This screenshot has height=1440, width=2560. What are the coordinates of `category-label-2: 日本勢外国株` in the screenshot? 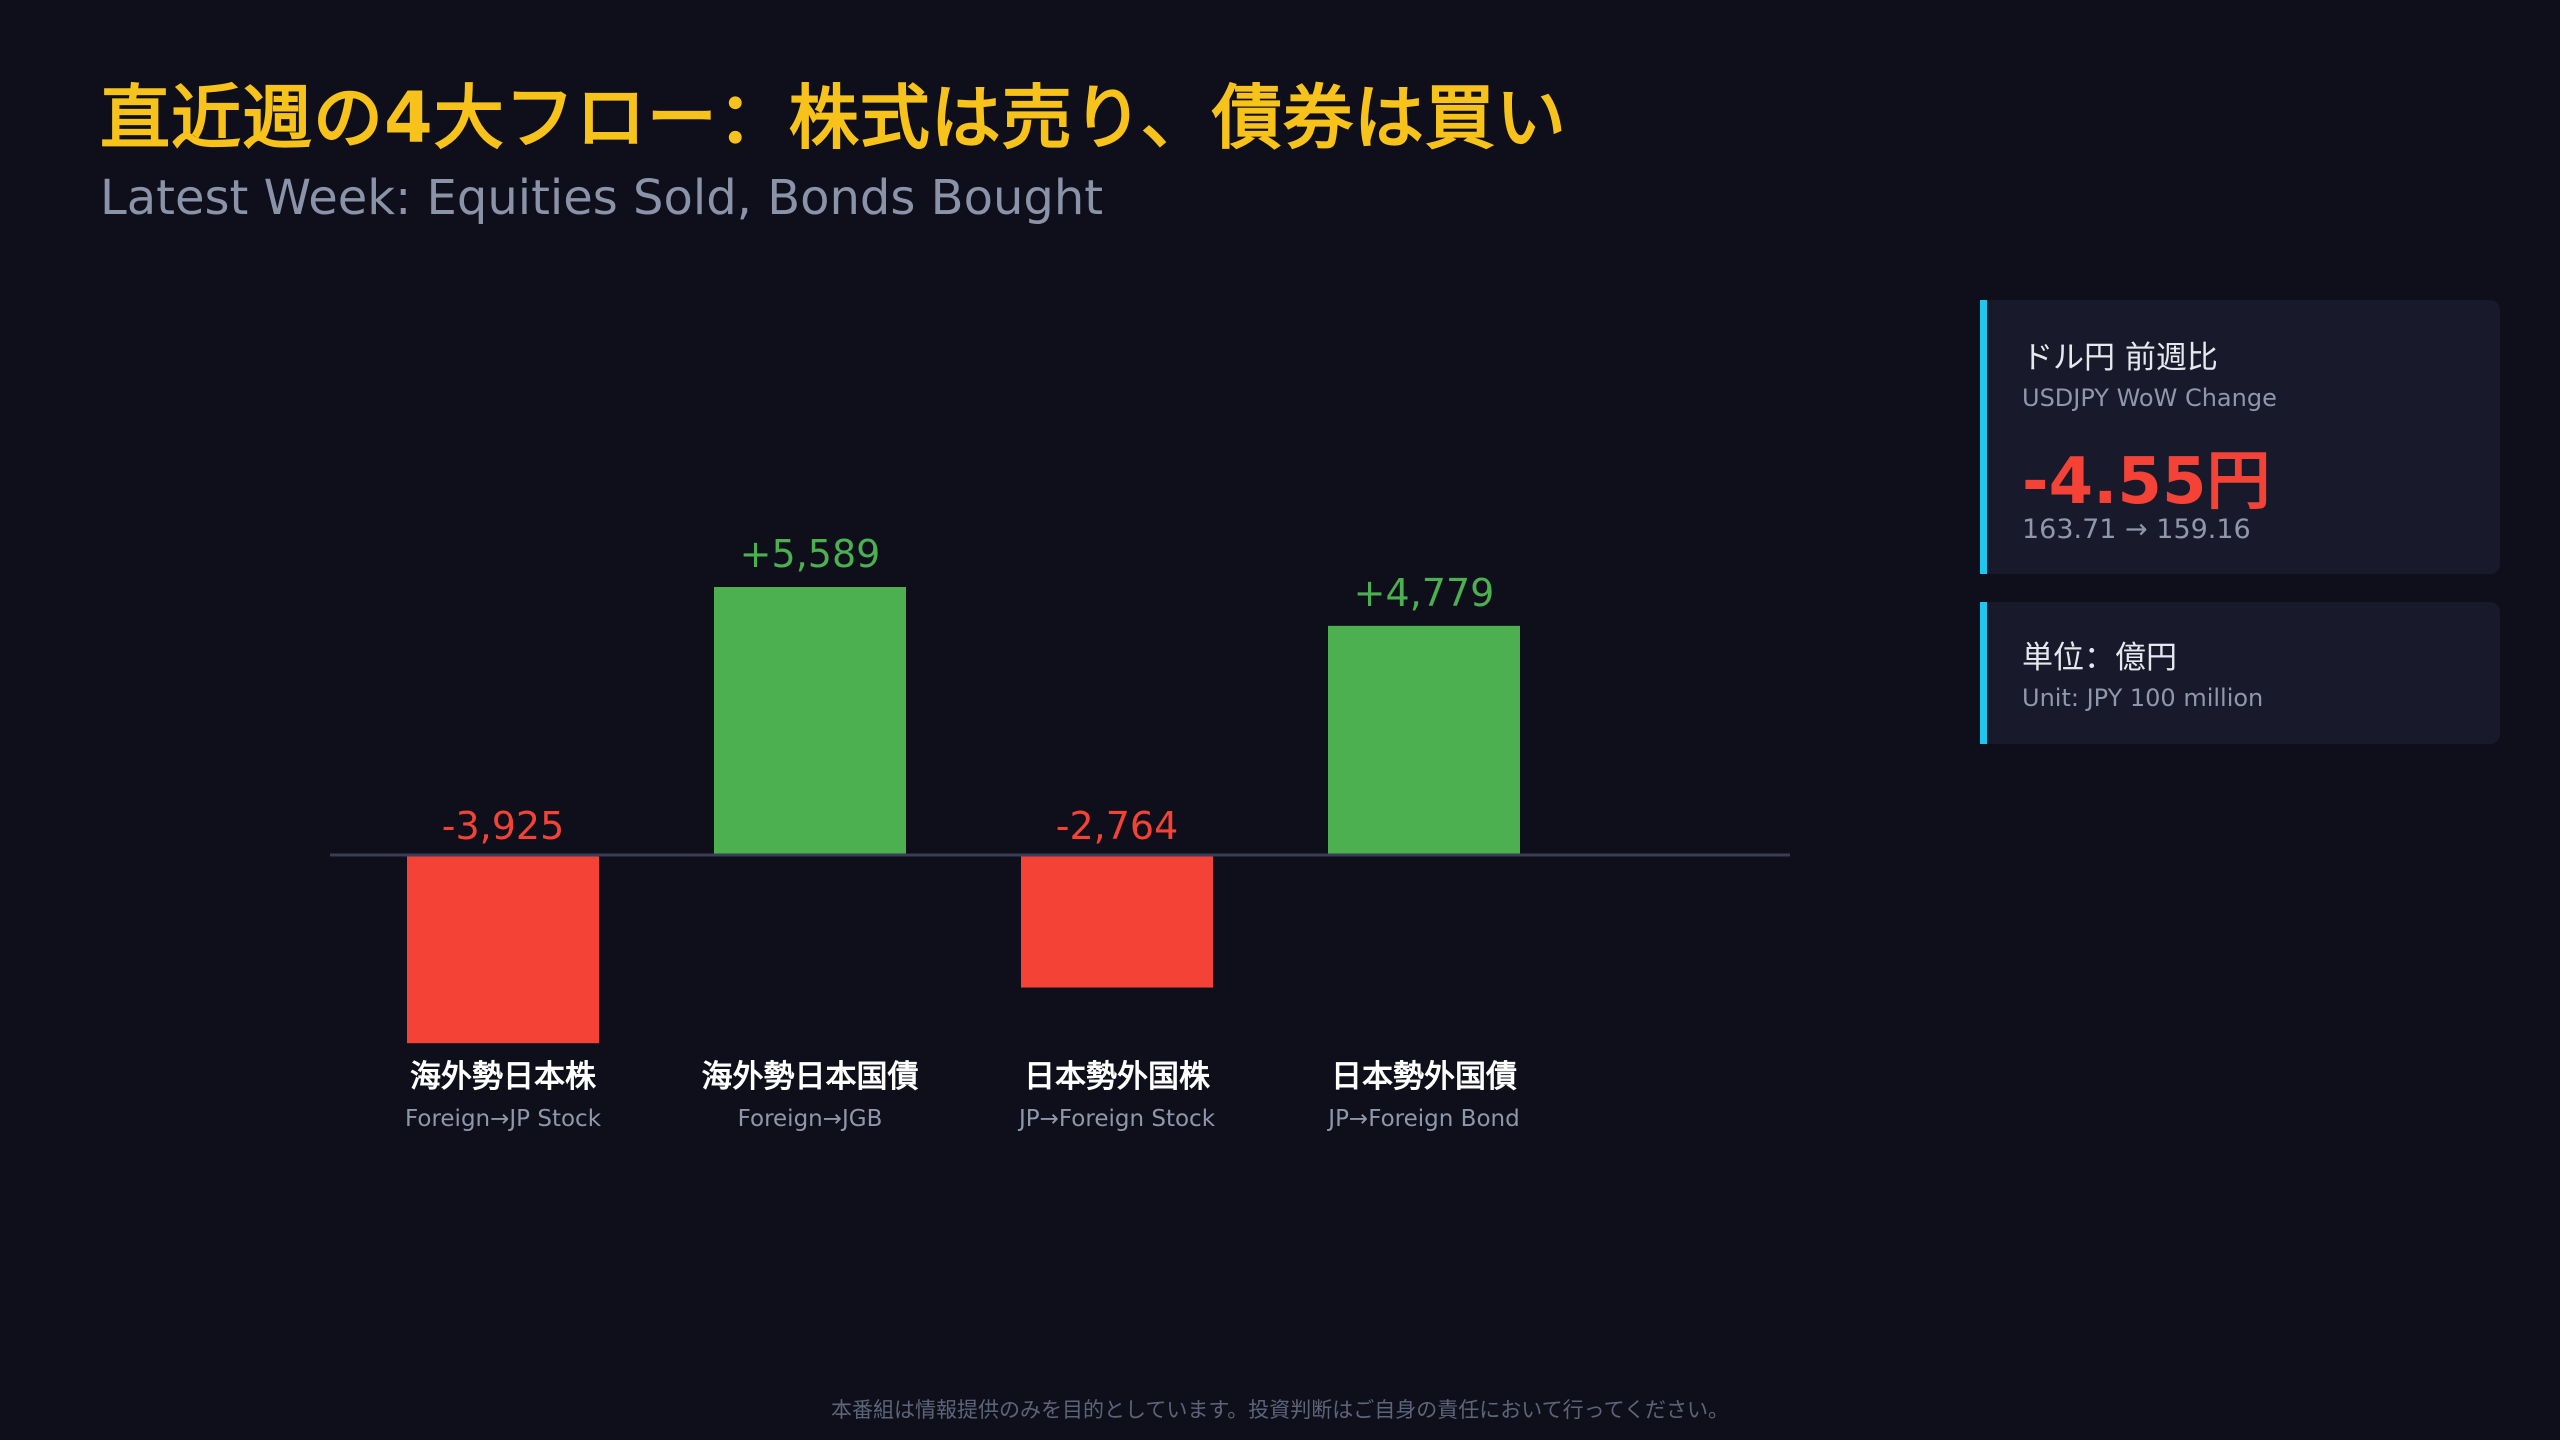 It's located at (1117, 1077).